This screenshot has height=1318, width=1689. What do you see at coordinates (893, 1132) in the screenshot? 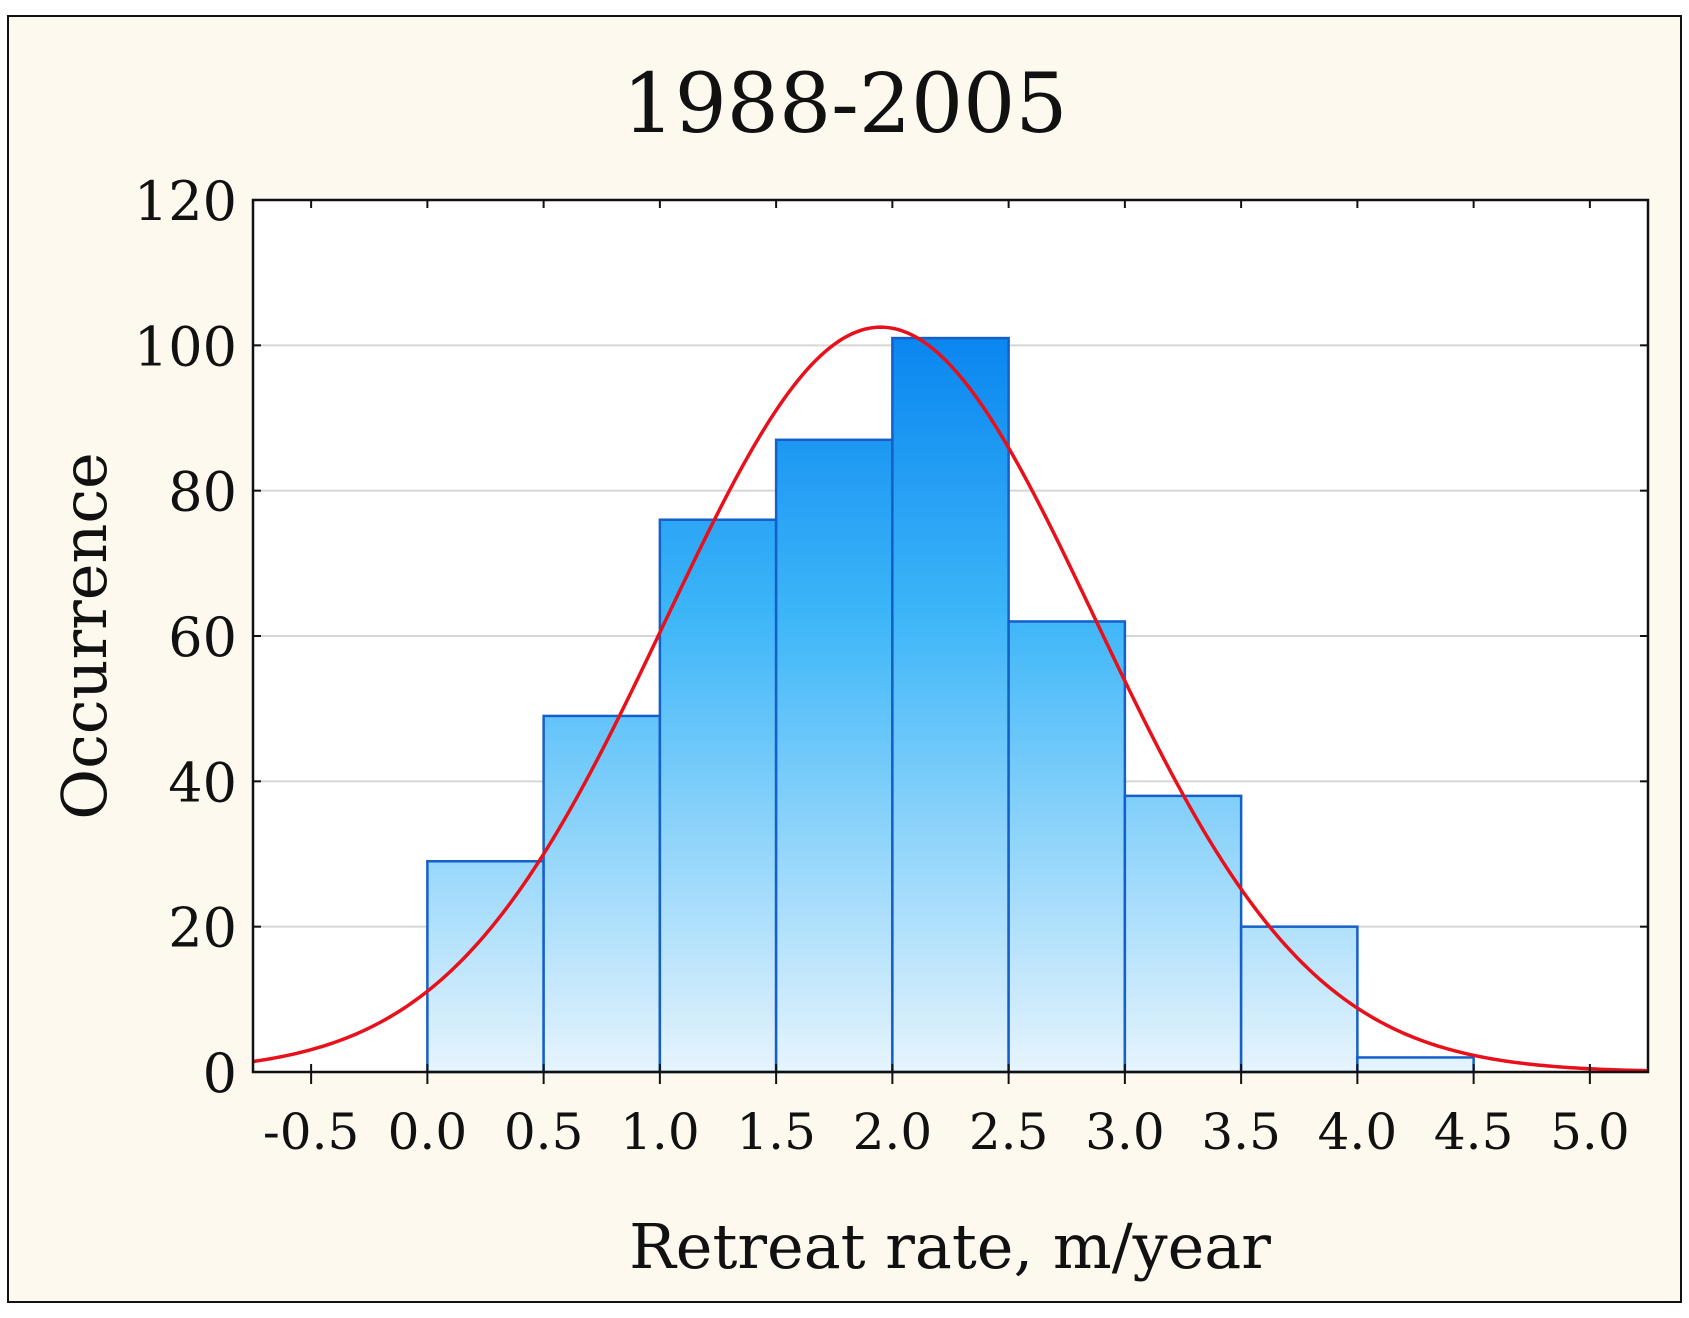
I see `x-tick-label: 2.0` at bounding box center [893, 1132].